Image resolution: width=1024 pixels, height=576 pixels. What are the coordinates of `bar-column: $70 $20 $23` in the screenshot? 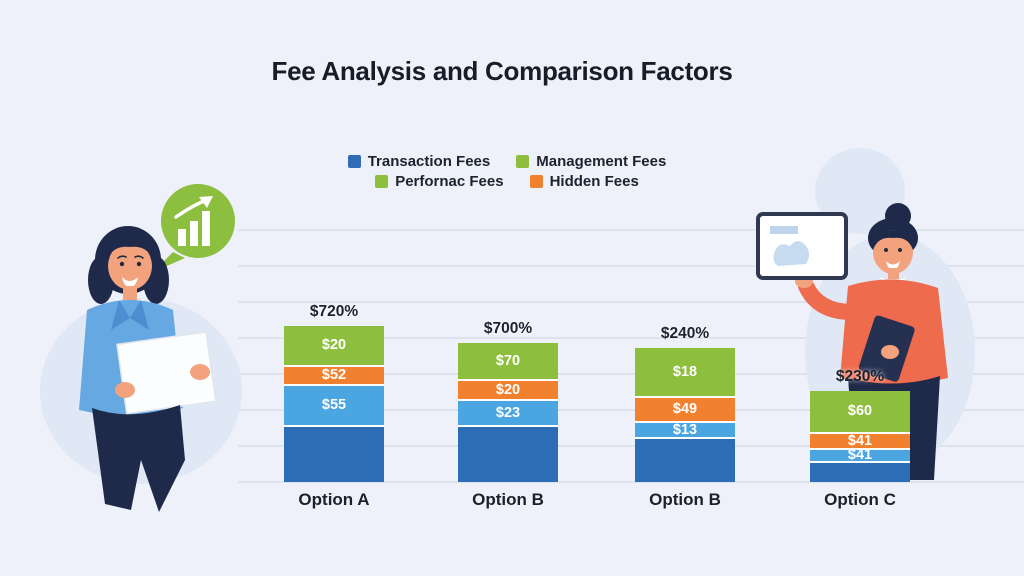 It's located at (508, 412).